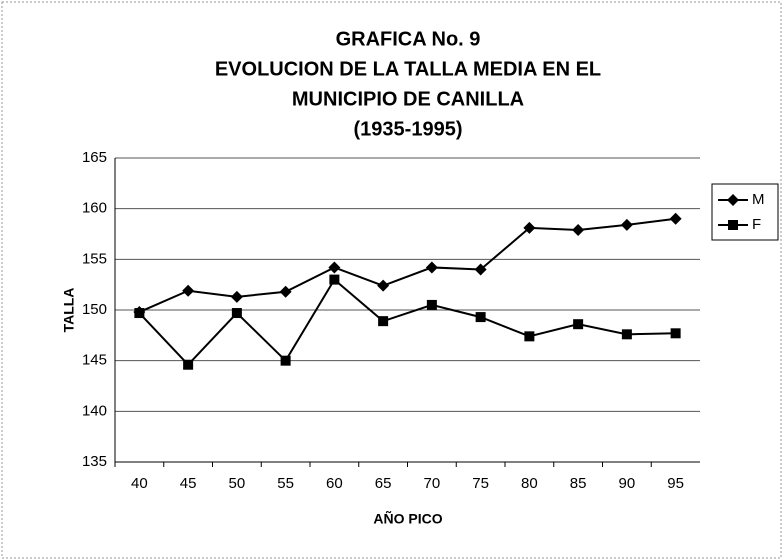  I want to click on chart-title: GRAFICA No. 9, so click(408, 39).